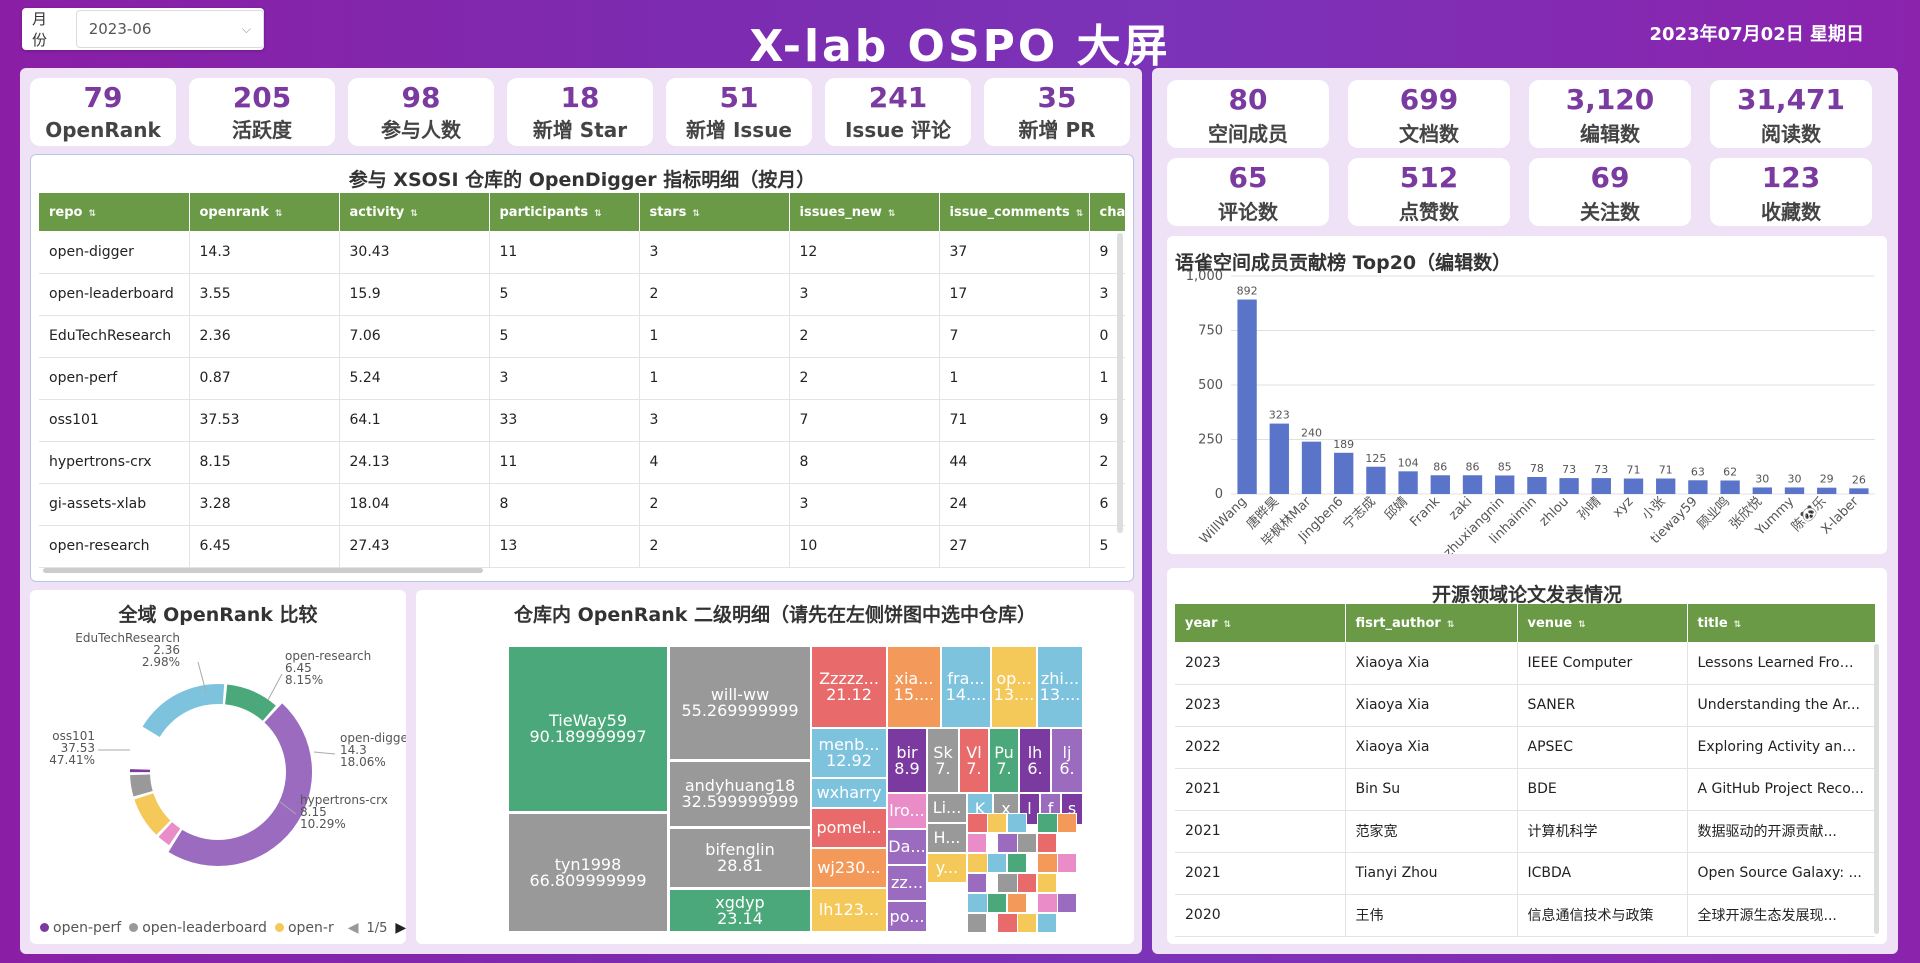 The height and width of the screenshot is (963, 1920). Describe the element at coordinates (1602, 623) in the screenshot. I see `column-header: venue ⇅` at that location.